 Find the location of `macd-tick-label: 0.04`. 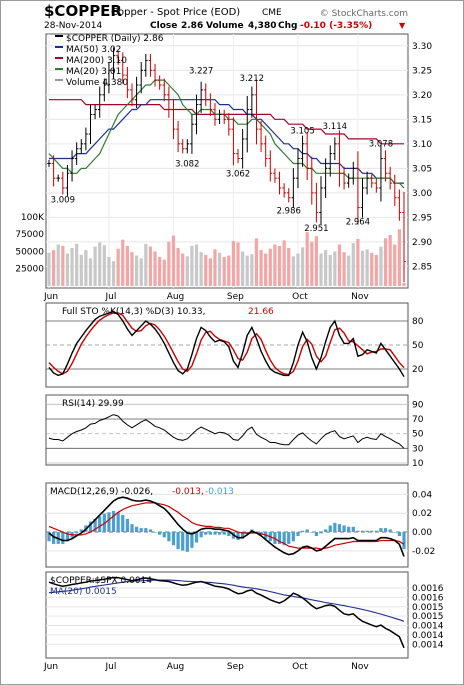

macd-tick-label: 0.04 is located at coordinates (422, 495).